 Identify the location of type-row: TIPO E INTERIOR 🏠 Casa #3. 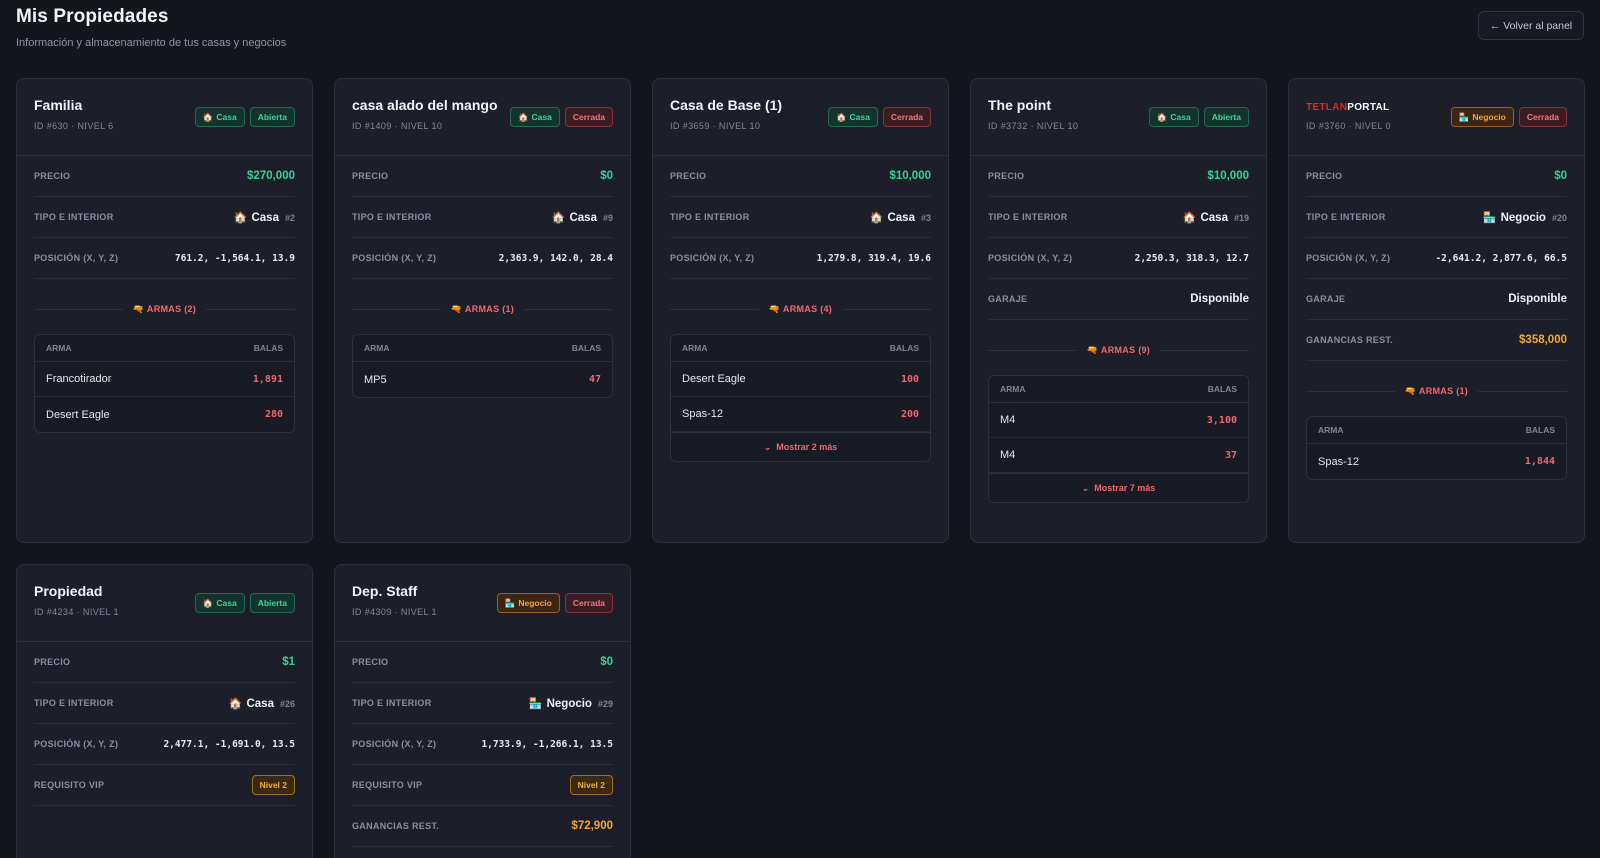
(800, 217).